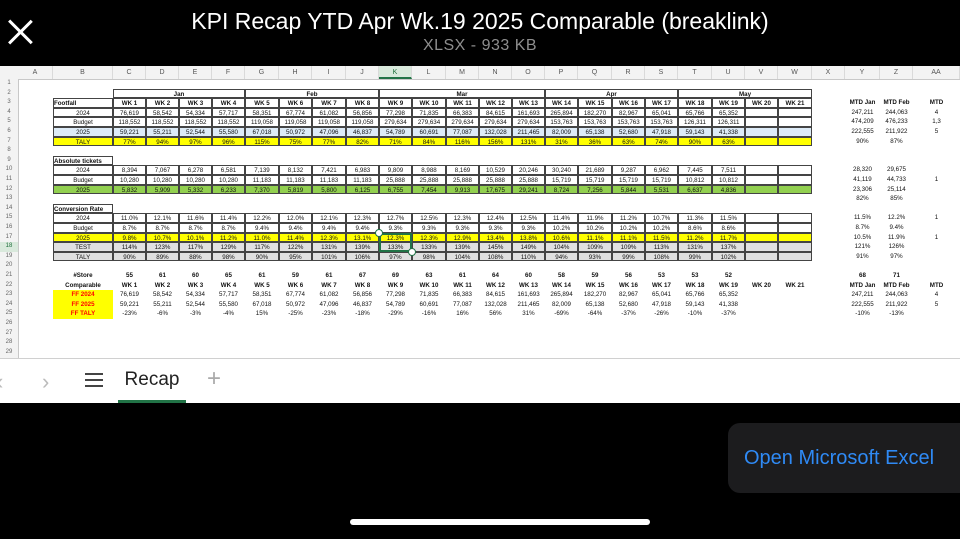  Describe the element at coordinates (862, 275) in the screenshot. I see `mtd-cell: 68` at that location.